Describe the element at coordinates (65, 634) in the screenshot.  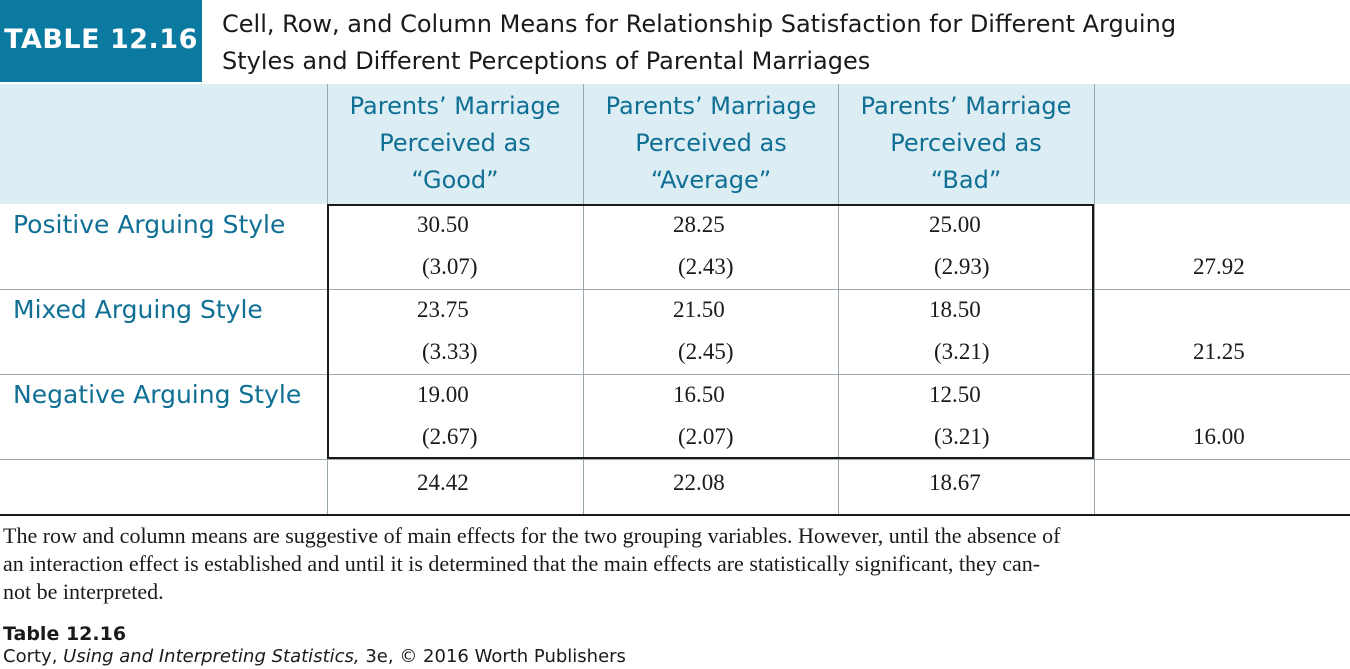
I see `figure-label: Table 12.16` at that location.